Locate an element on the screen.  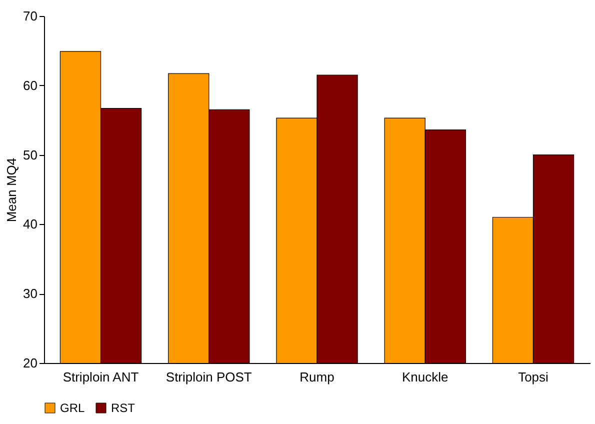
y-tick-label: 30 is located at coordinates (30, 294).